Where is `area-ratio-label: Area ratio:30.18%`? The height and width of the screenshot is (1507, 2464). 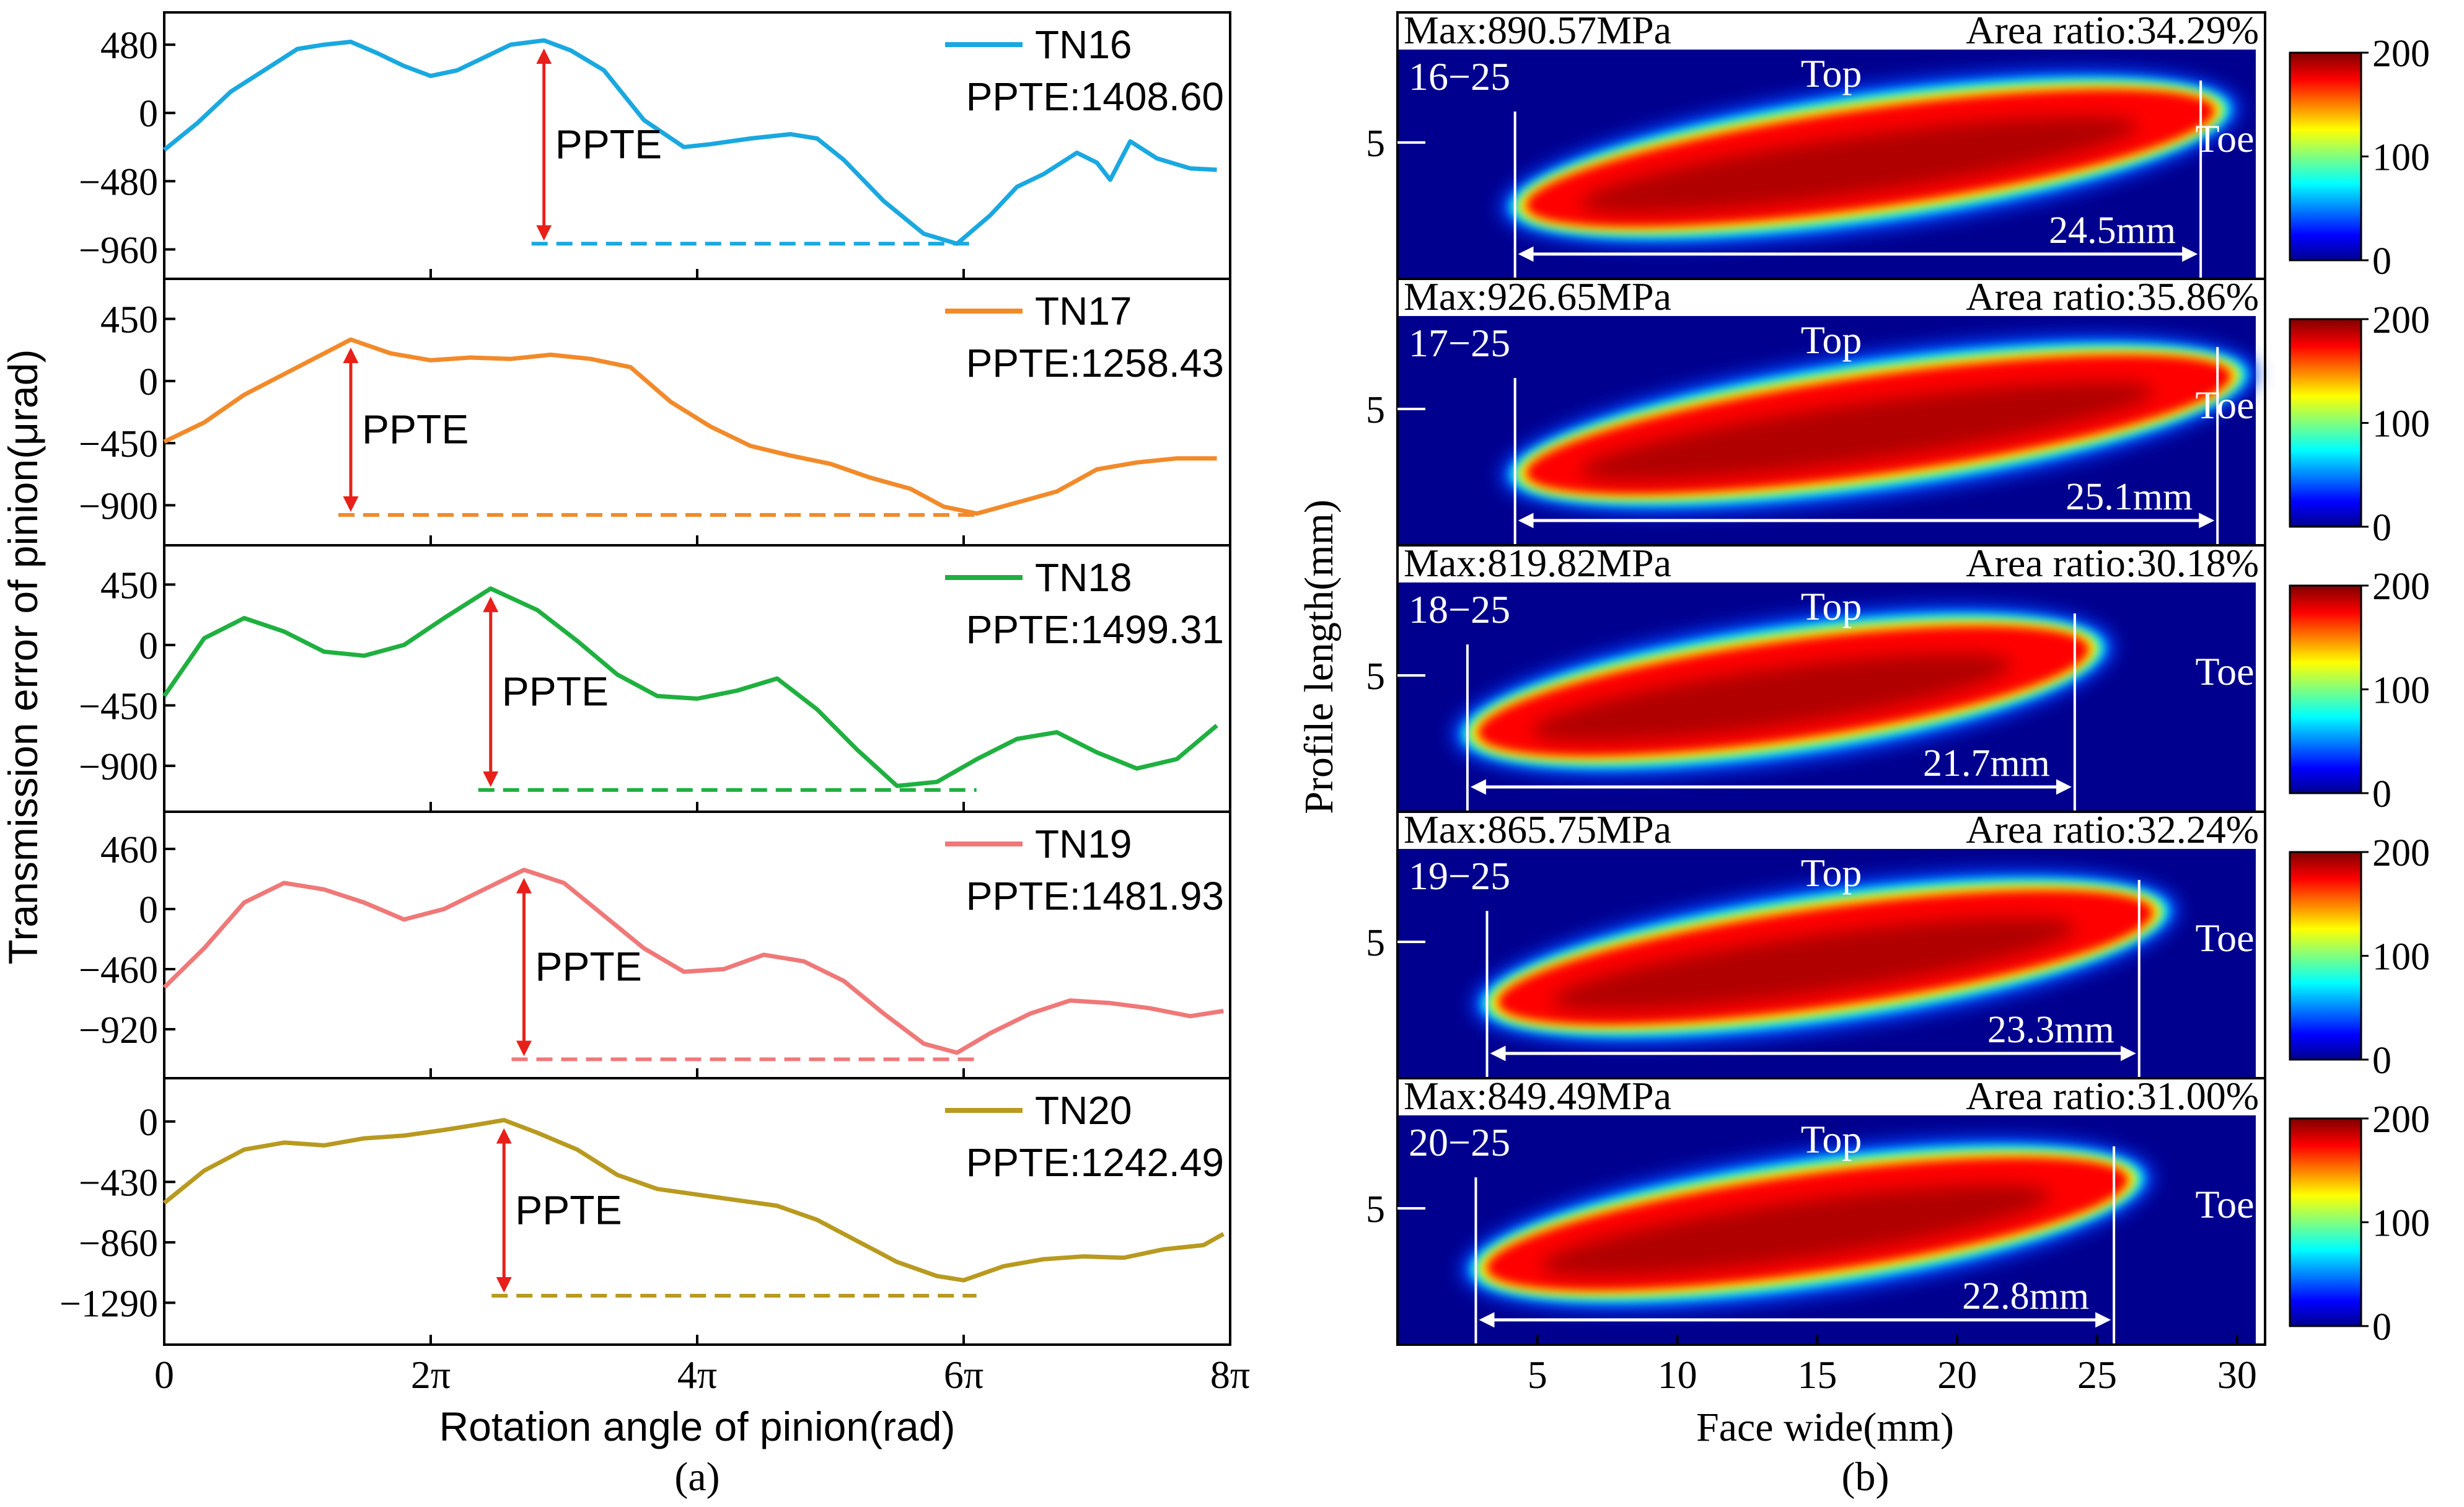
area-ratio-label: Area ratio:30.18% is located at coordinates (2112, 563).